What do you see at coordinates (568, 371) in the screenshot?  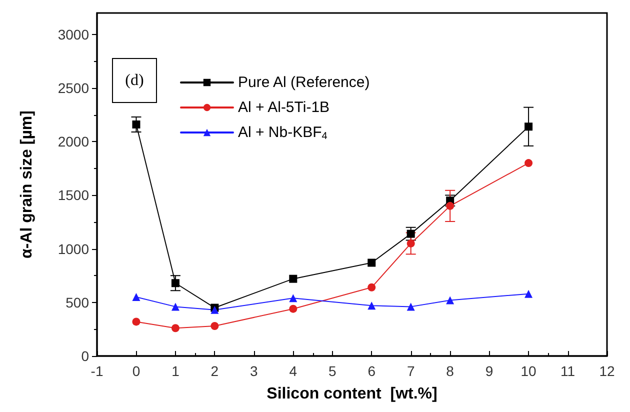 I see `x-tick-label: 11` at bounding box center [568, 371].